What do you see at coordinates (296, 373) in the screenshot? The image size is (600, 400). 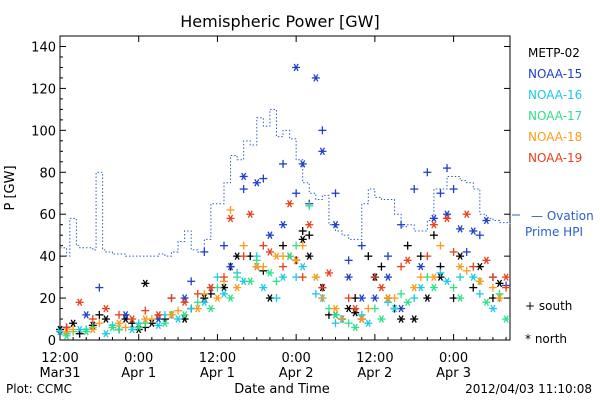 I see `x-tick-label-date: Apr 2` at bounding box center [296, 373].